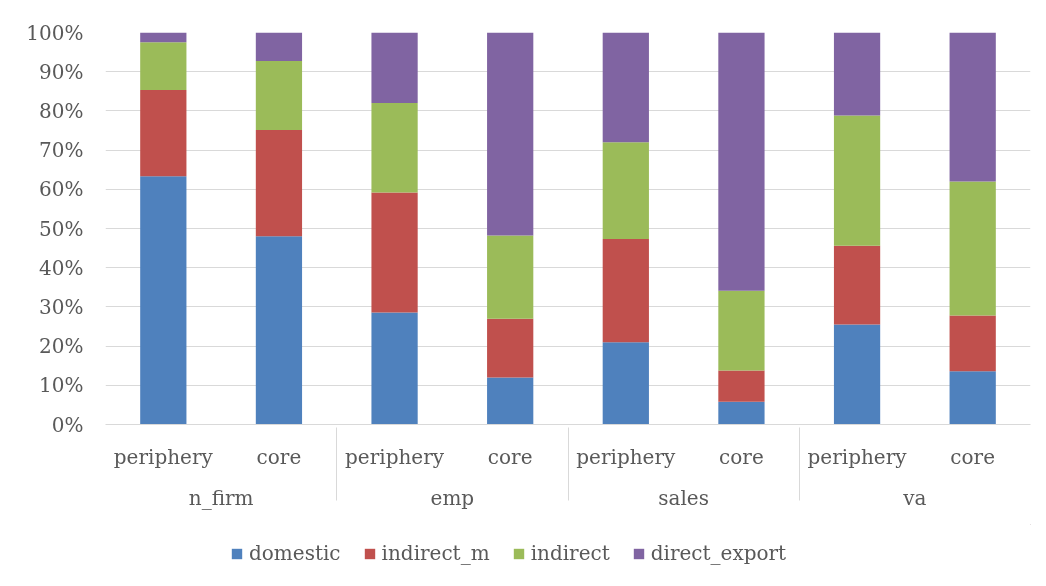 The width and height of the screenshot is (1046, 586). What do you see at coordinates (221, 497) in the screenshot?
I see `text: n_firm` at bounding box center [221, 497].